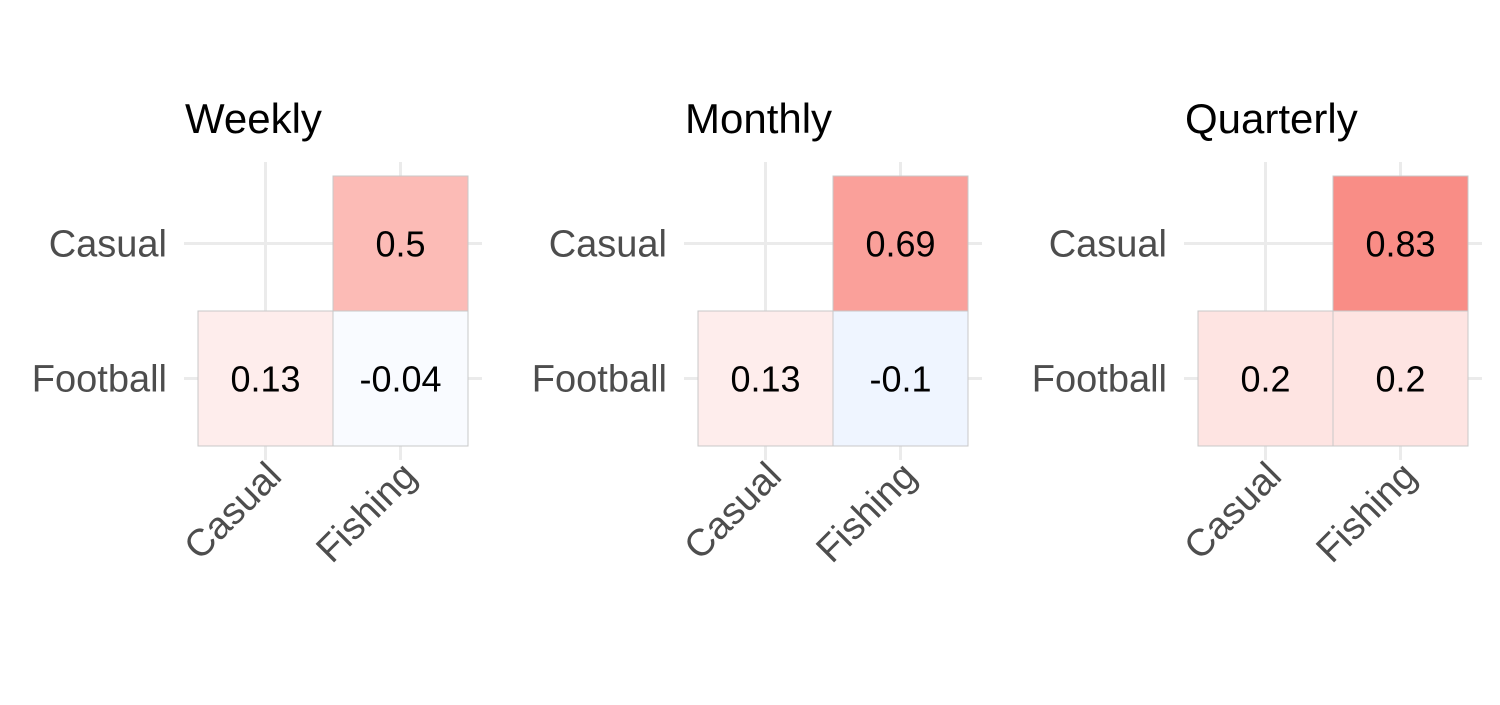  I want to click on cell-value-label: 0.83, so click(1400, 244).